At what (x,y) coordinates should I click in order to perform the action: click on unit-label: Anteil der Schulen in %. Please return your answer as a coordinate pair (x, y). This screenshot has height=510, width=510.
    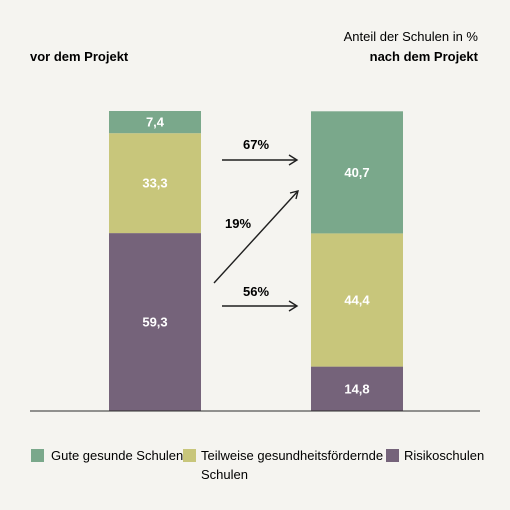
    Looking at the image, I should click on (411, 36).